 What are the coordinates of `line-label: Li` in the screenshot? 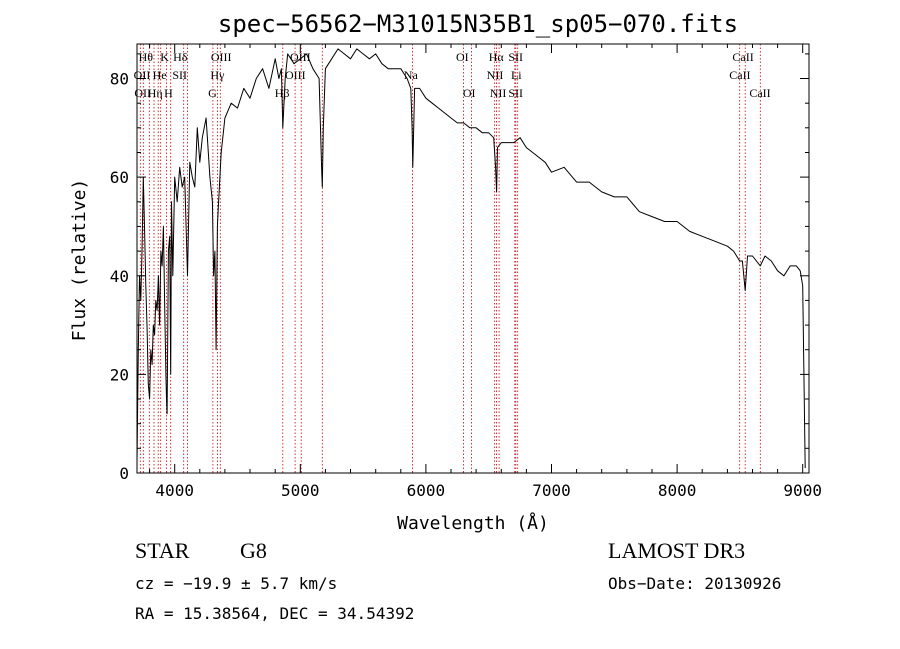 It's located at (516, 75).